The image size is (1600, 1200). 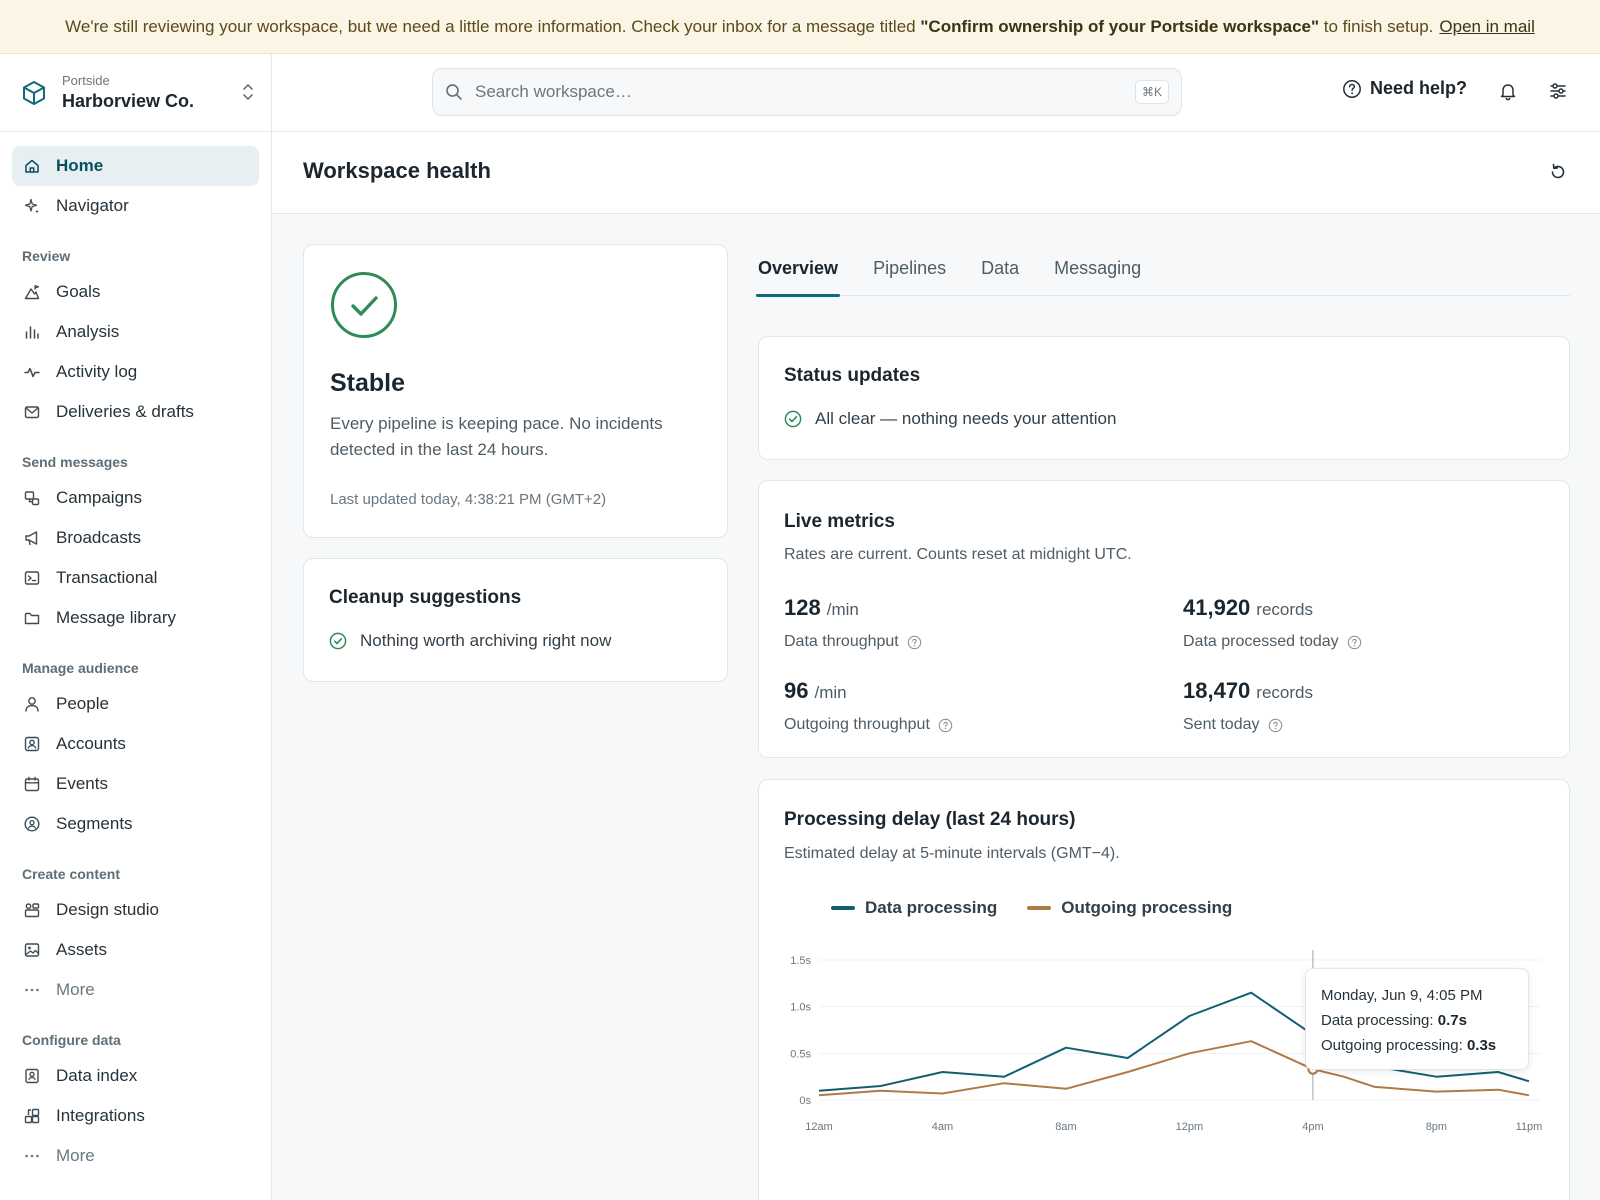 What do you see at coordinates (135, 578) in the screenshot?
I see `sidebar-item-transactional: Transactional` at bounding box center [135, 578].